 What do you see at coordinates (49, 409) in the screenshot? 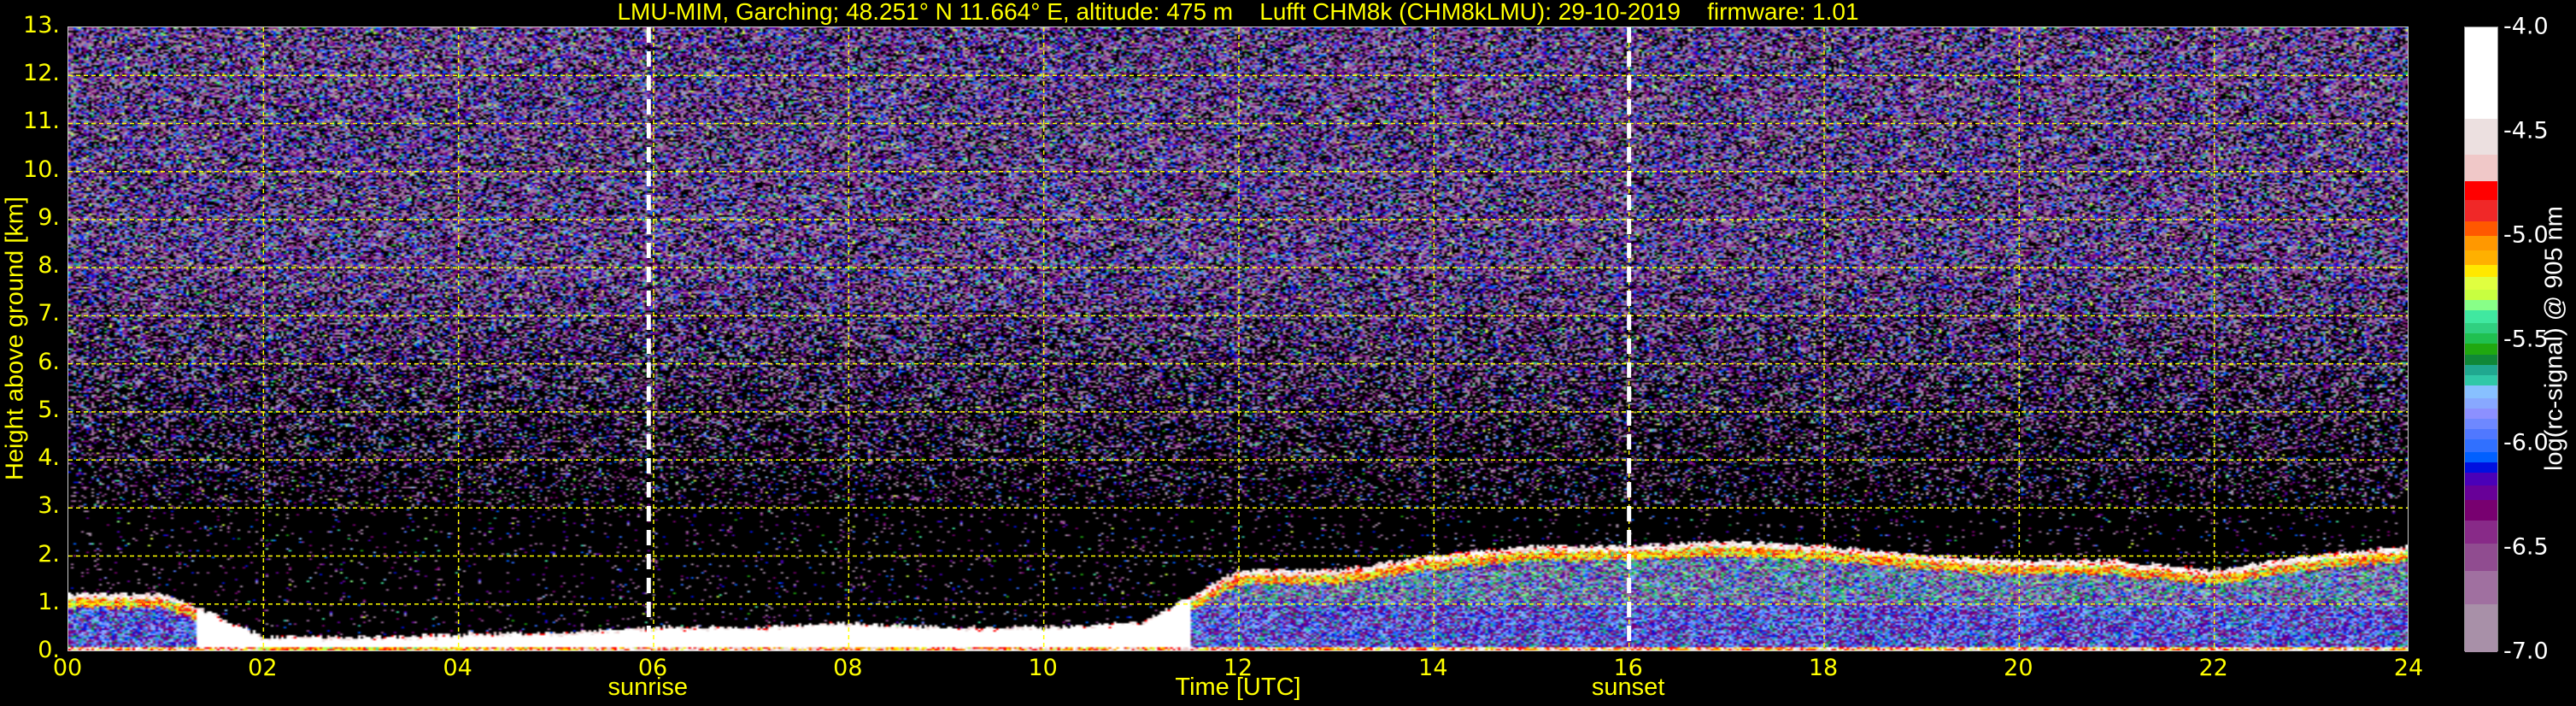
I see `y-tick-label: 5.` at bounding box center [49, 409].